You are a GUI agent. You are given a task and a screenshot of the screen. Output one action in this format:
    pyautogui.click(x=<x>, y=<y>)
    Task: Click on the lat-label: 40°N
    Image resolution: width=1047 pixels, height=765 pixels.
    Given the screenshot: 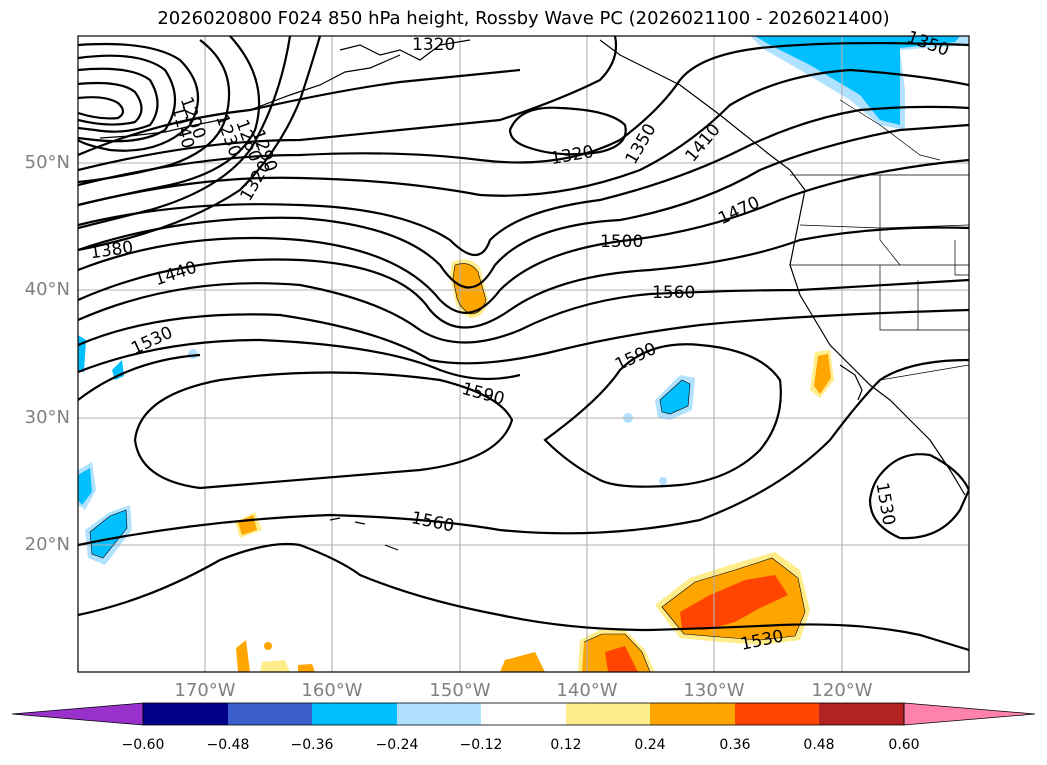 What is the action you would take?
    pyautogui.click(x=47, y=289)
    